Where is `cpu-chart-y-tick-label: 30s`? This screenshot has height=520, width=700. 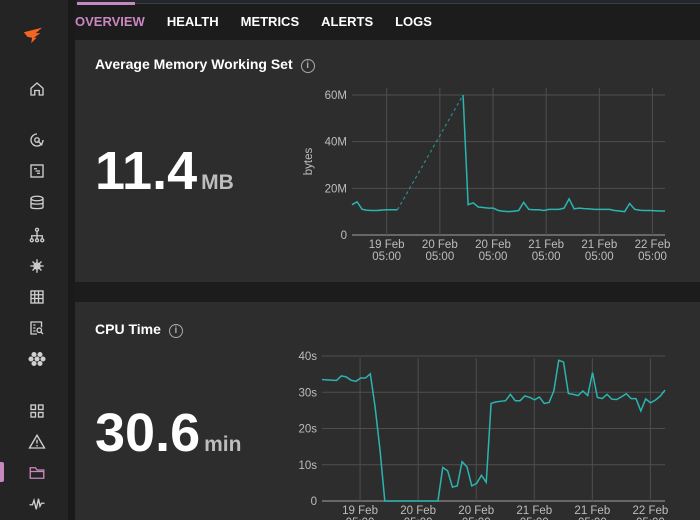
cpu-chart-y-tick-label: 30s is located at coordinates (307, 393).